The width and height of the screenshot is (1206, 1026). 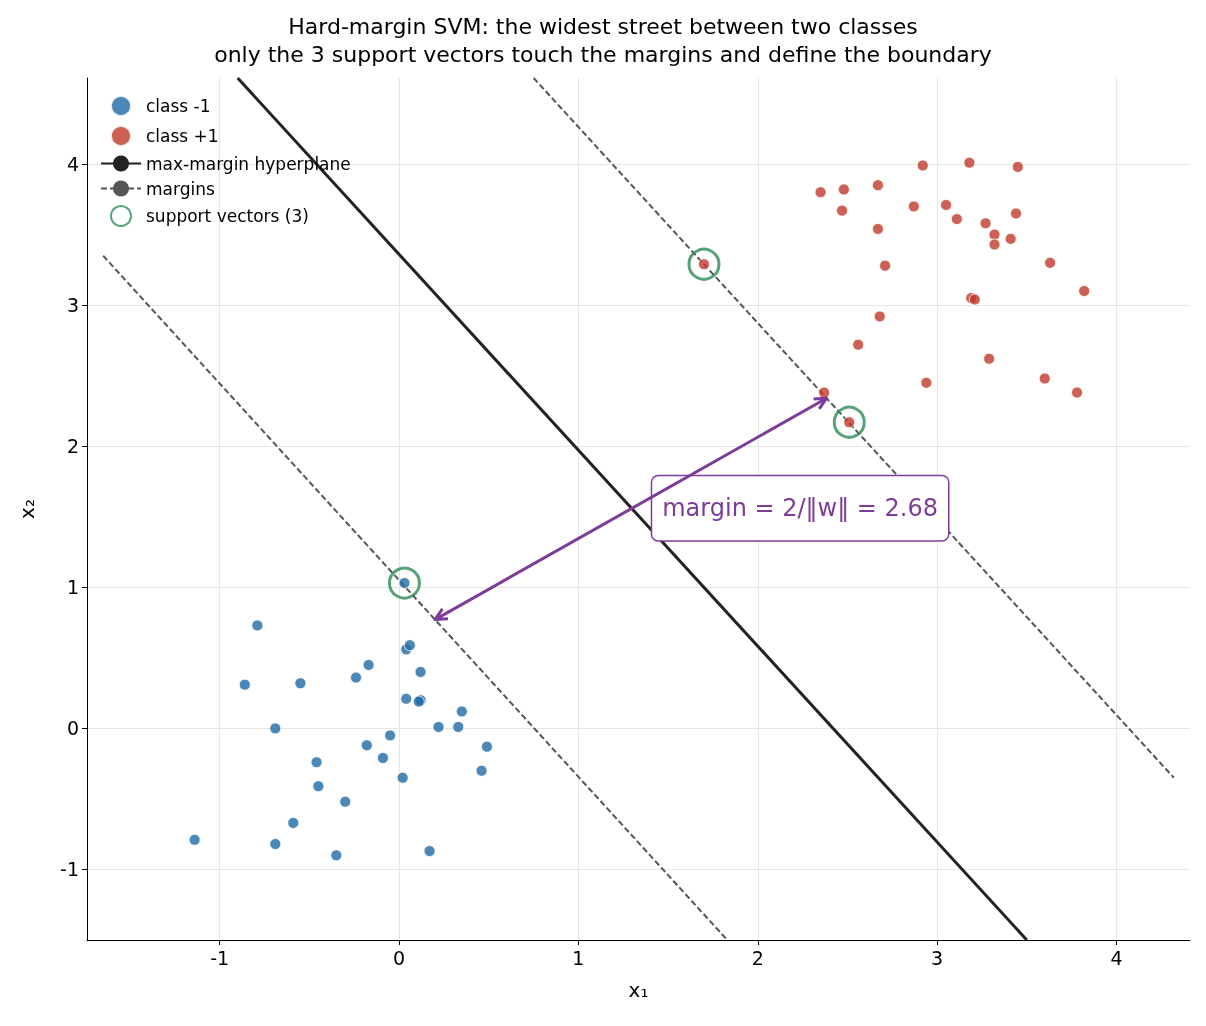 What do you see at coordinates (72, 728) in the screenshot?
I see `y-tick-label: 0` at bounding box center [72, 728].